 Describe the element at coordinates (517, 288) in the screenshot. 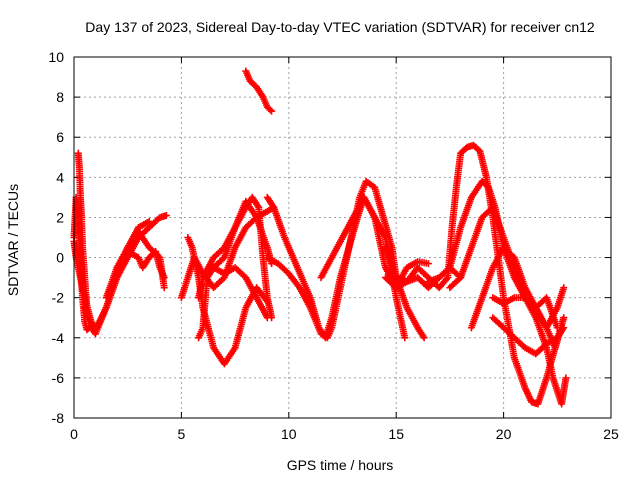

I see `series-arc20` at that location.